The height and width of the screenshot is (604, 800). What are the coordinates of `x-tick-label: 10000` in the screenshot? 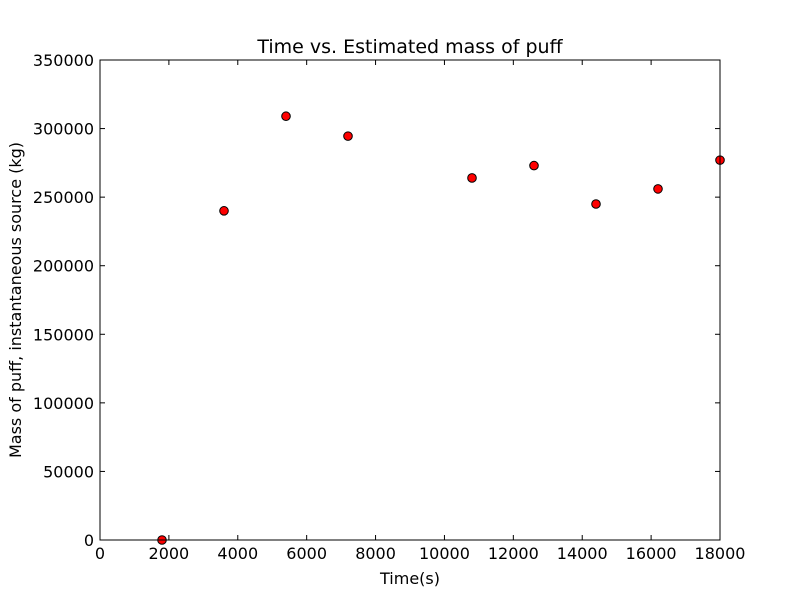 It's located at (444, 553).